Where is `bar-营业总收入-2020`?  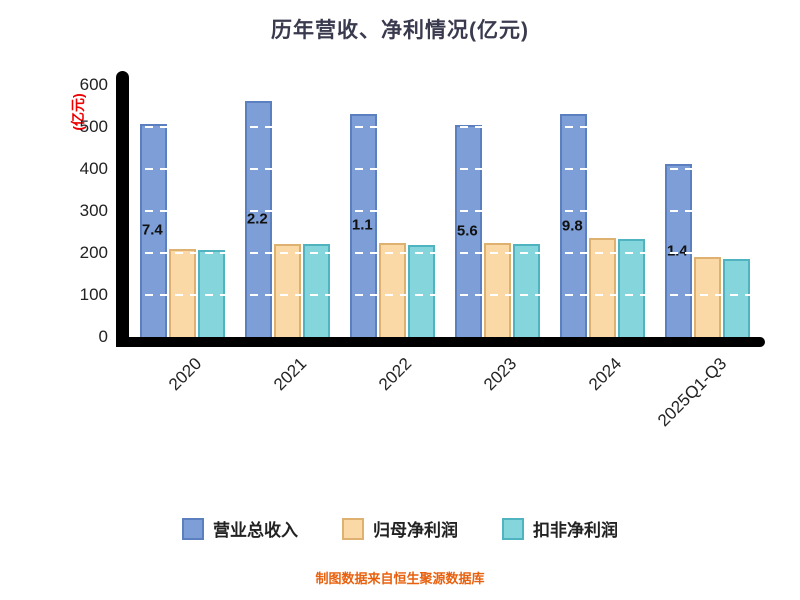
bar-营业总收入-2020 is located at coordinates (153, 230).